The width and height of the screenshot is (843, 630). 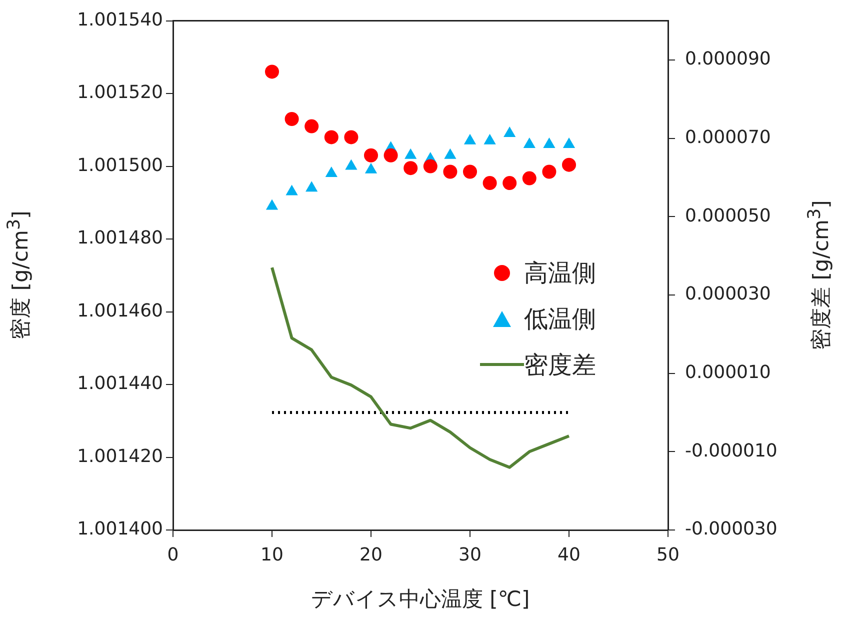 What do you see at coordinates (120, 238) in the screenshot?
I see `y-tick-label: 1.001480` at bounding box center [120, 238].